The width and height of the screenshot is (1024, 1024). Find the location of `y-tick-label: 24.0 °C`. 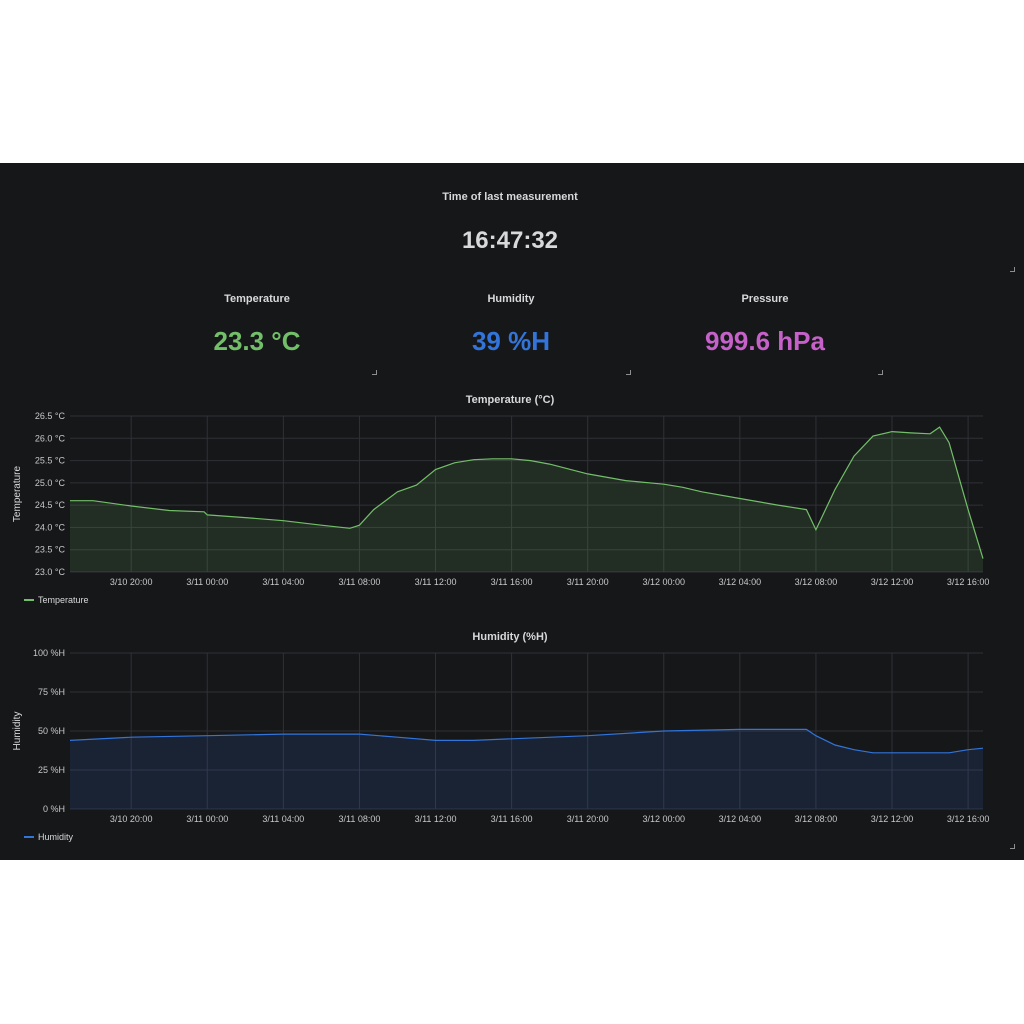

y-tick-label: 24.0 °C is located at coordinates (50, 527).